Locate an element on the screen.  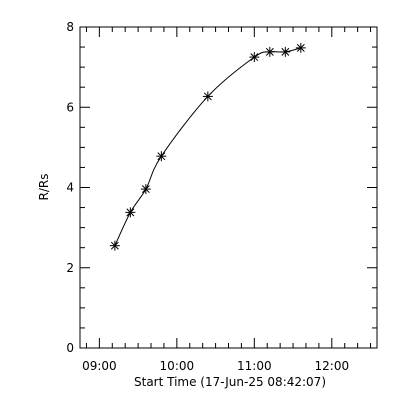
y-tick-label: 2 is located at coordinates (70, 268).